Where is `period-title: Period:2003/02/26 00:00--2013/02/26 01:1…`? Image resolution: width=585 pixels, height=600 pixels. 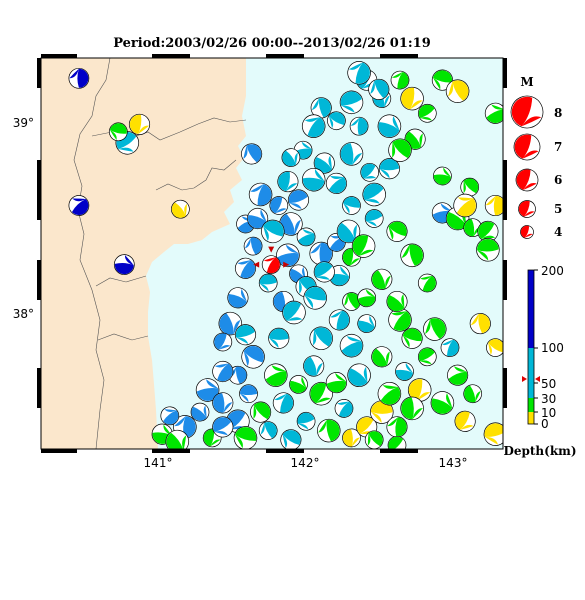 period-title: Period:2003/02/26 00:00--2013/02/26 01:1… is located at coordinates (272, 43).